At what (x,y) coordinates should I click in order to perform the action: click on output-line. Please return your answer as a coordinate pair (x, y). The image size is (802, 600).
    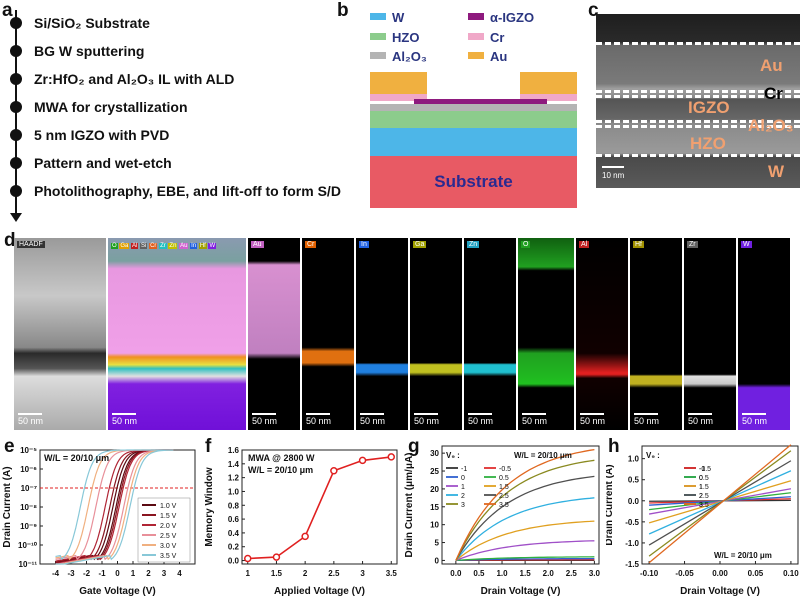
    Looking at the image, I should click on (720, 504).